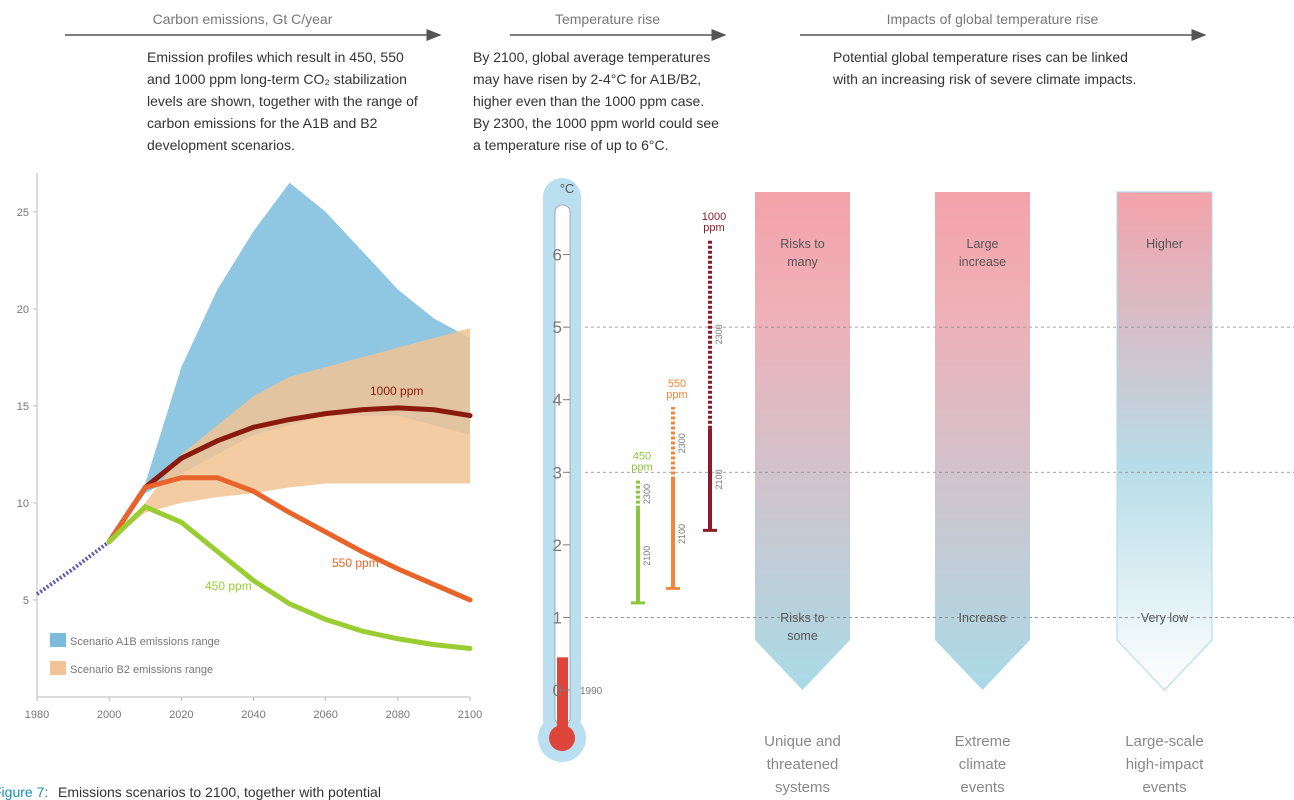 Image resolution: width=1294 pixels, height=800 pixels. Describe the element at coordinates (642, 457) in the screenshot. I see `range-name: 450` at that location.